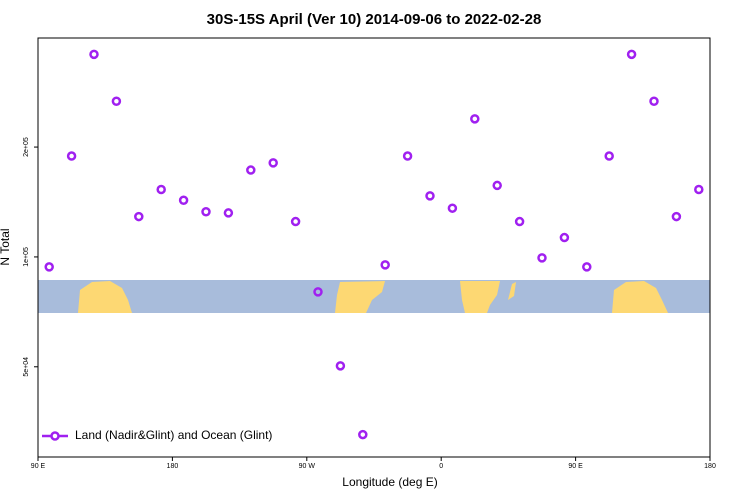 The height and width of the screenshot is (500, 750). I want to click on map-strip, so click(374, 296).